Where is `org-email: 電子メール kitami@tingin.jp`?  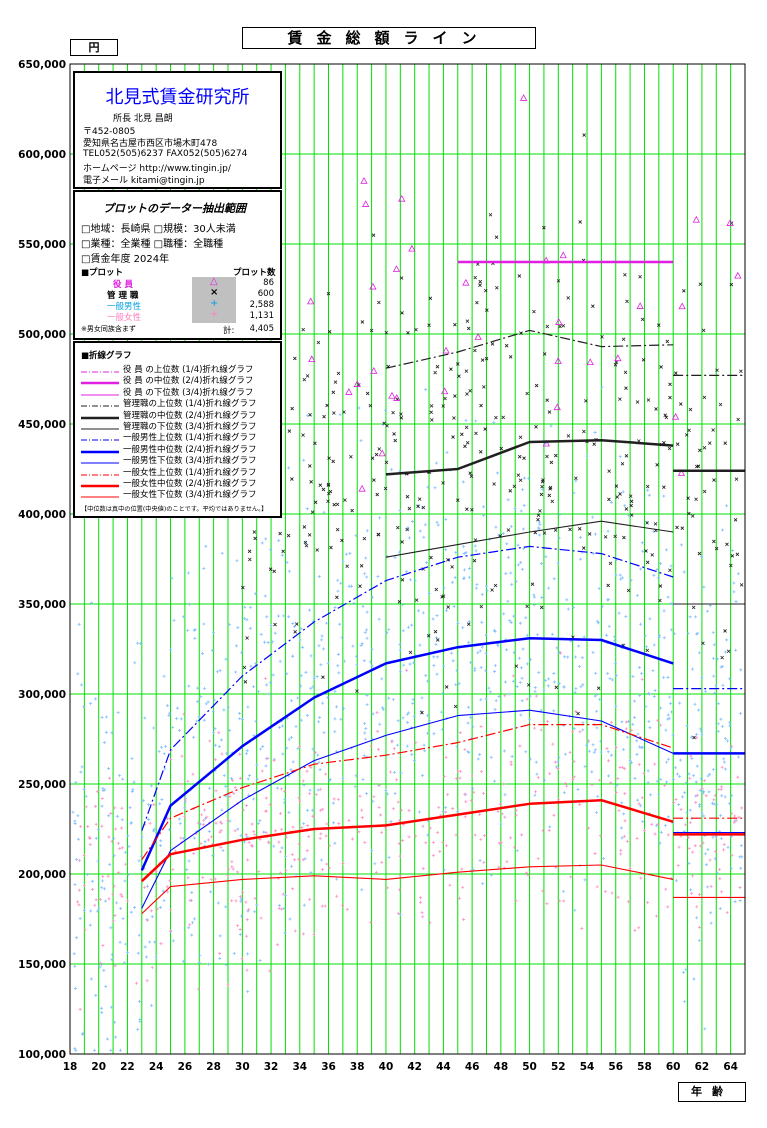
org-email: 電子メール kitami@tingin.jp is located at coordinates (144, 181).